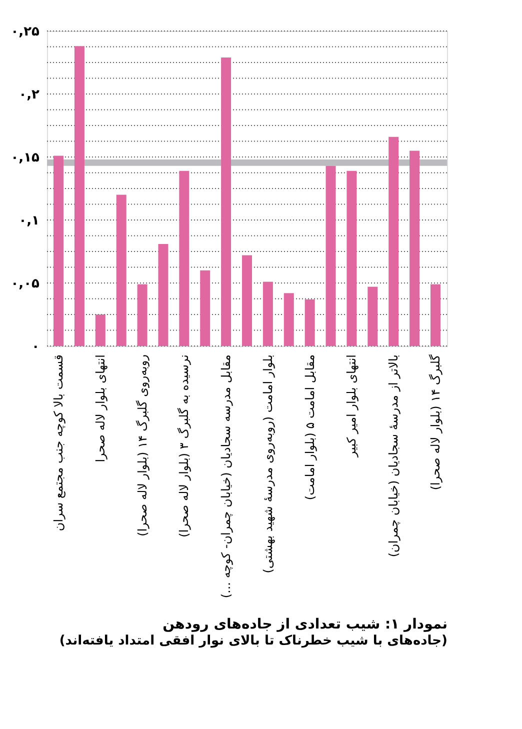 Image resolution: width=522 pixels, height=729 pixels. I want to click on y-tick-label: ۰,۱, so click(29, 221).